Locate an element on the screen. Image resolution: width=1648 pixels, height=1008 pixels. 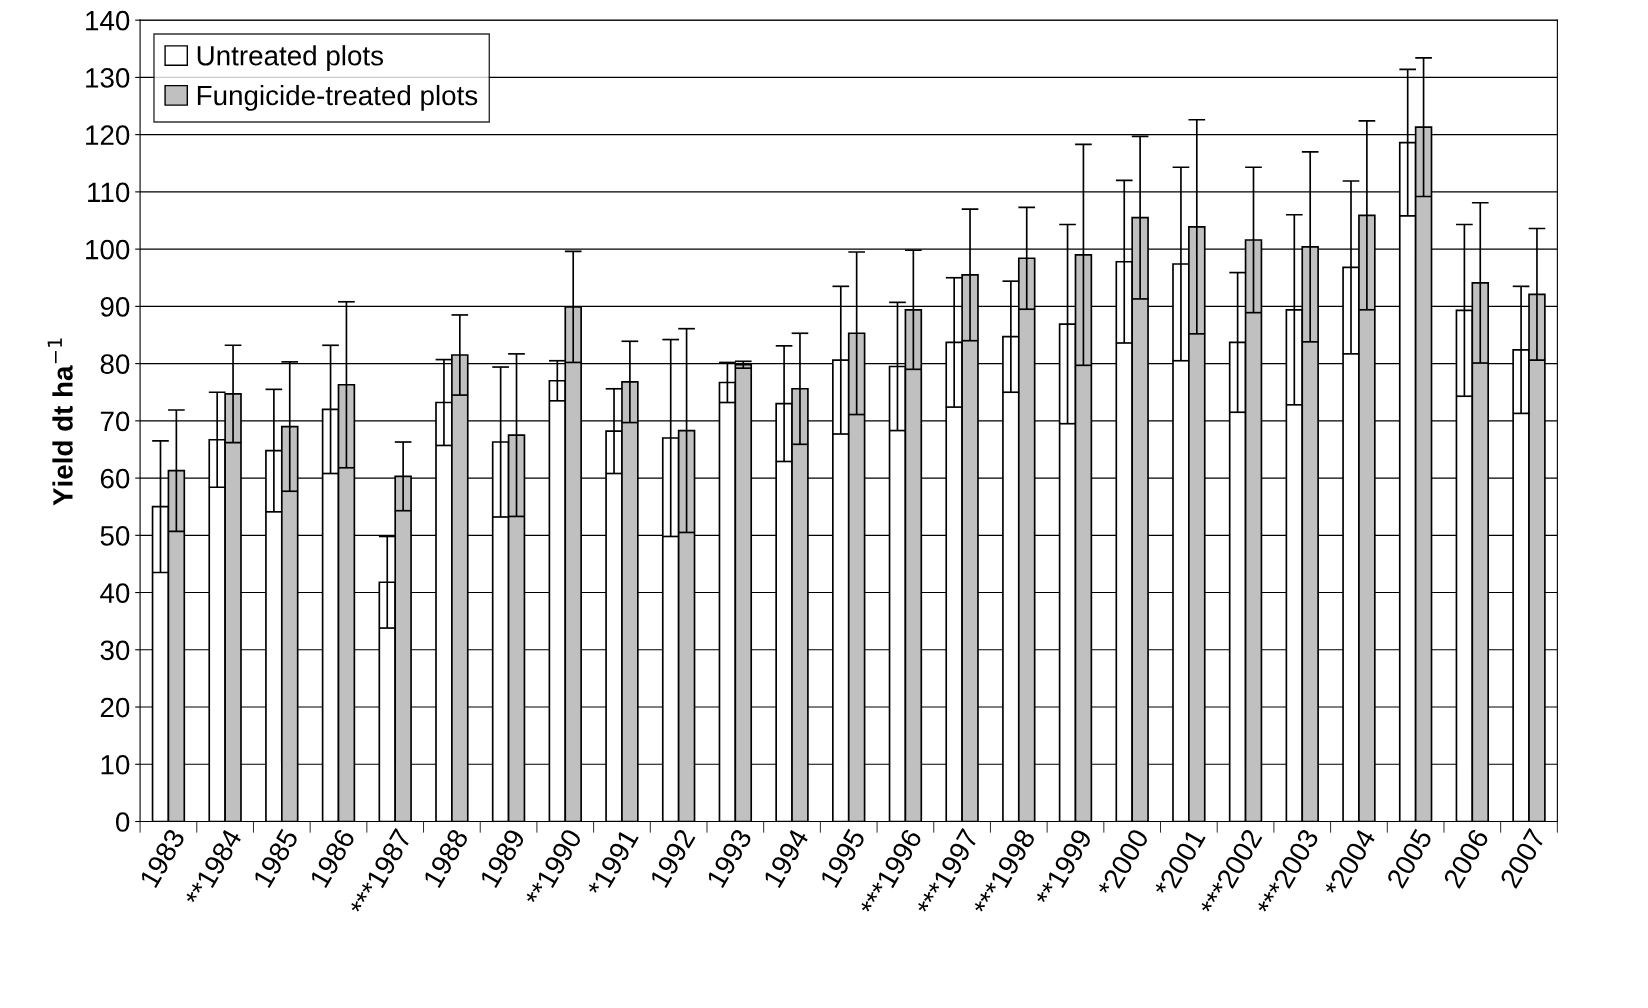
y-tick-label: 140 is located at coordinates (108, 20).